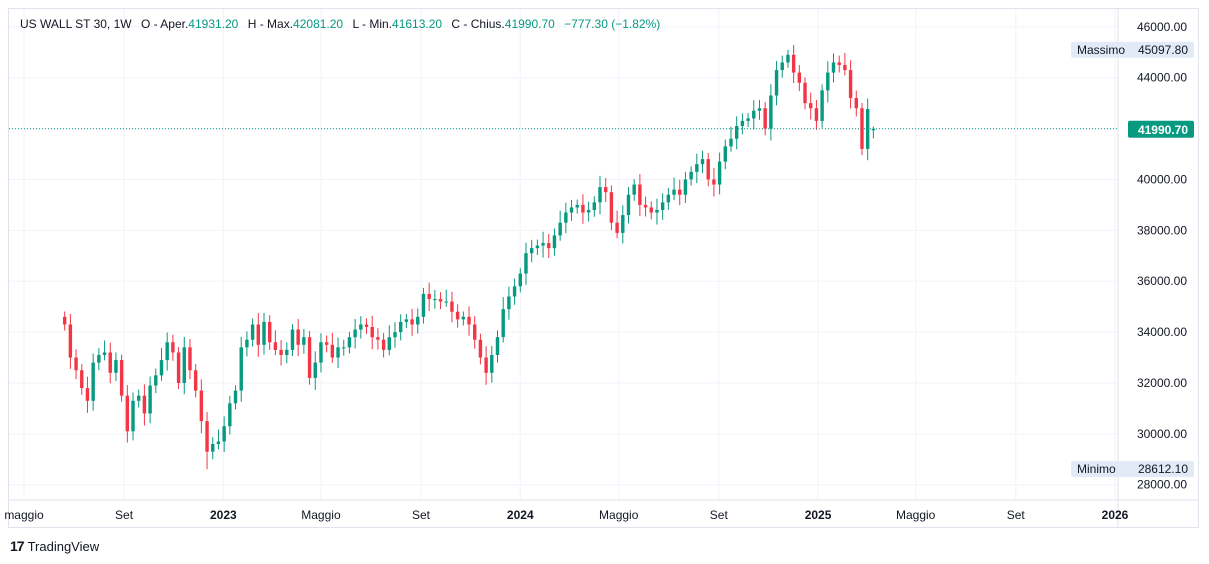 Image resolution: width=1209 pixels, height=564 pixels. What do you see at coordinates (1162, 383) in the screenshot?
I see `y-tick-label: 32000.00` at bounding box center [1162, 383].